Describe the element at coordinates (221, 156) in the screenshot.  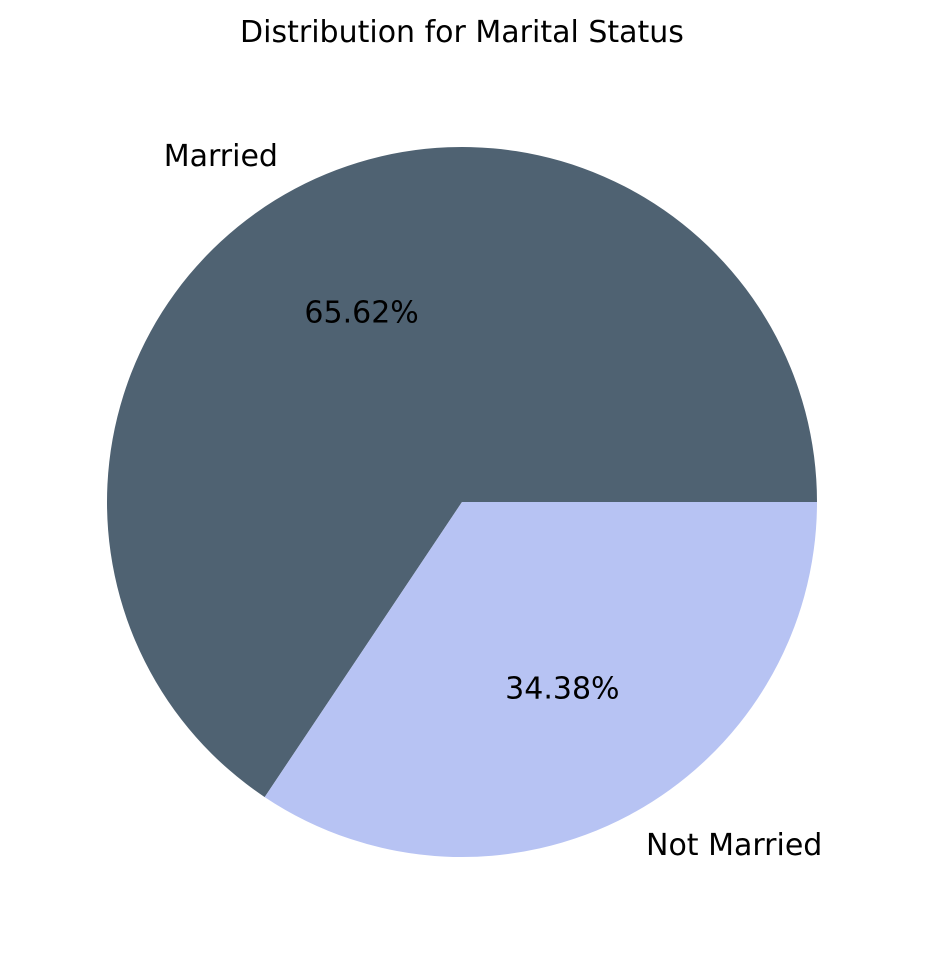
I see `slice-label: Married` at that location.